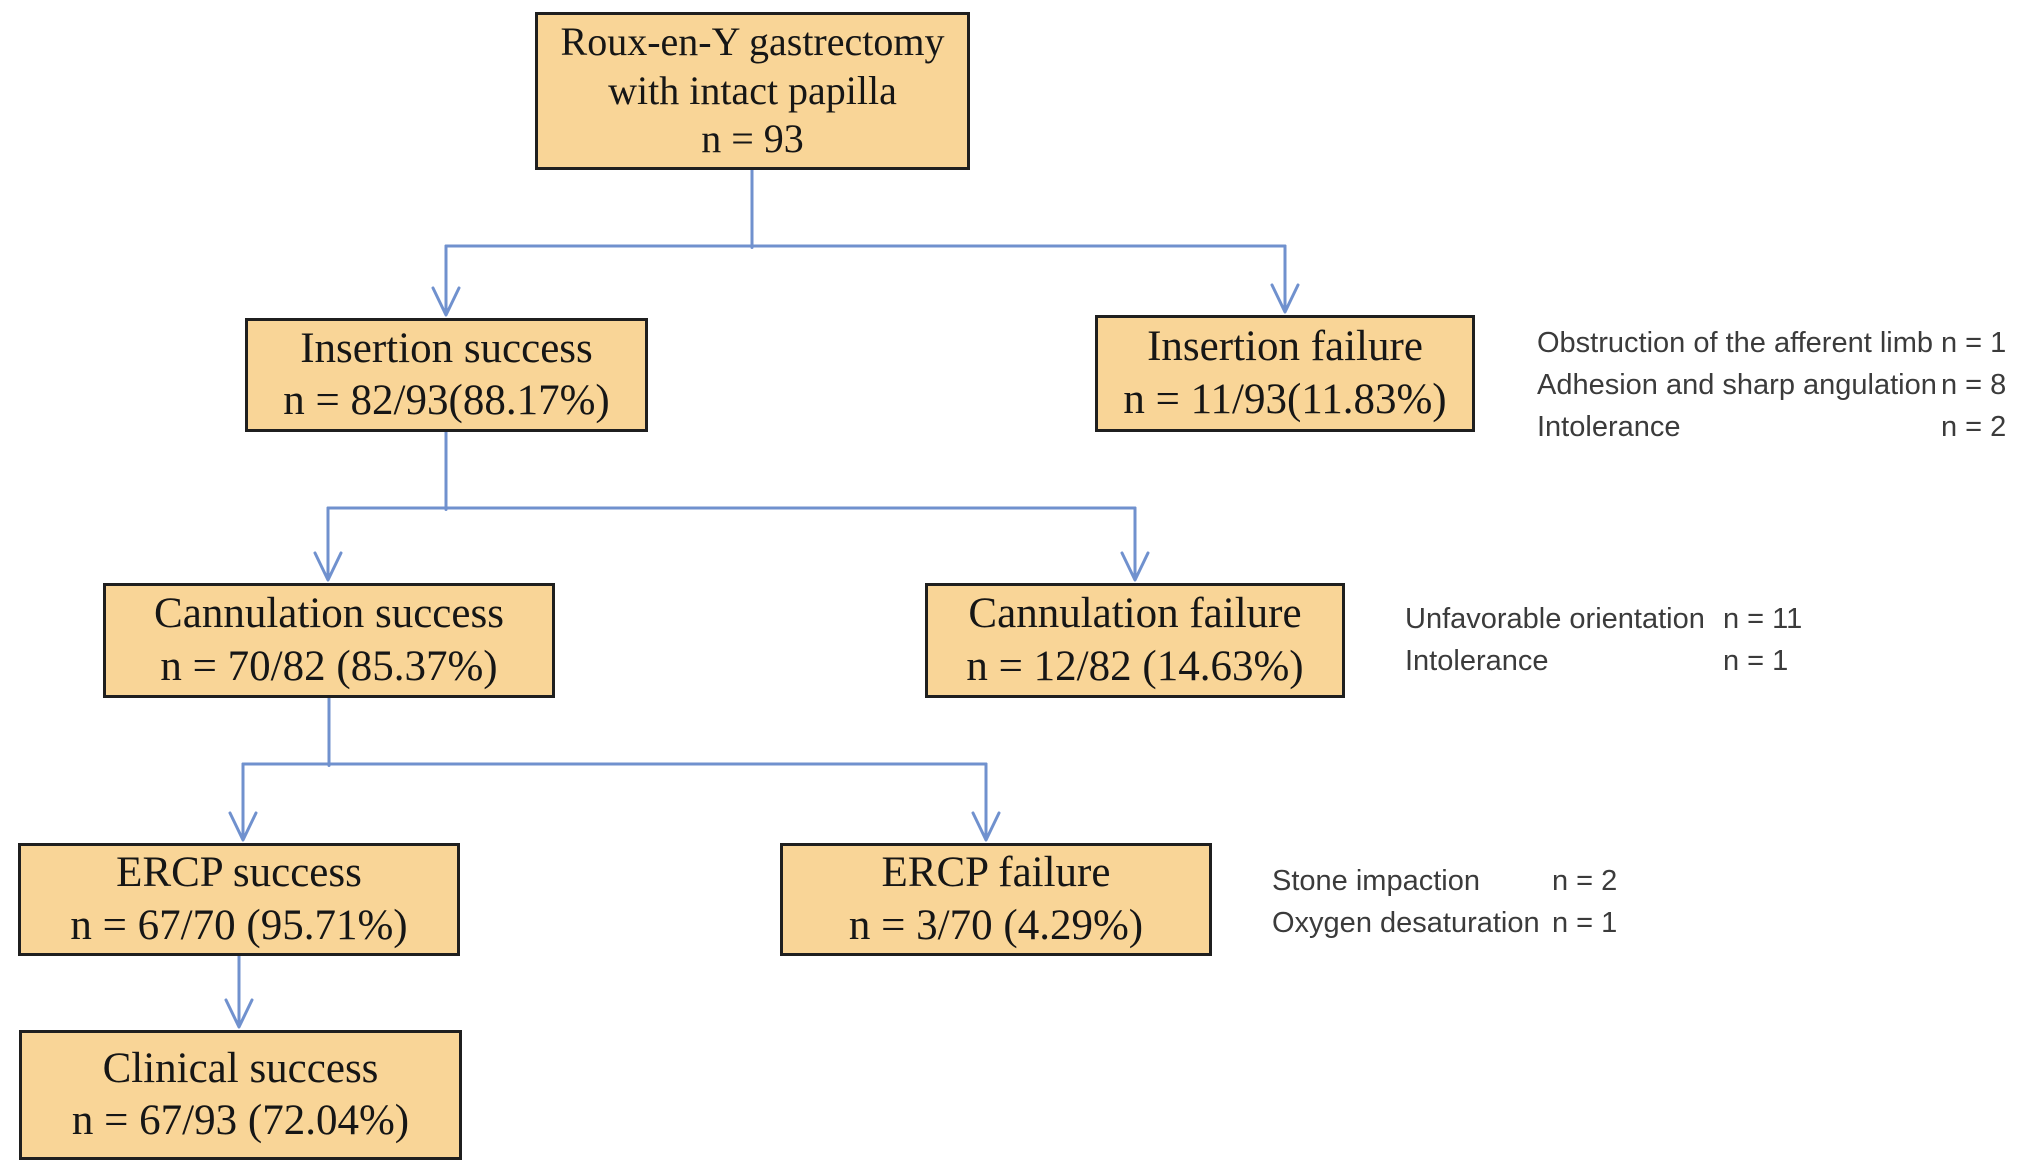 The image size is (2031, 1165). Describe the element at coordinates (1735, 343) in the screenshot. I see `reason-label: Obstruction of the afferent limb` at that location.